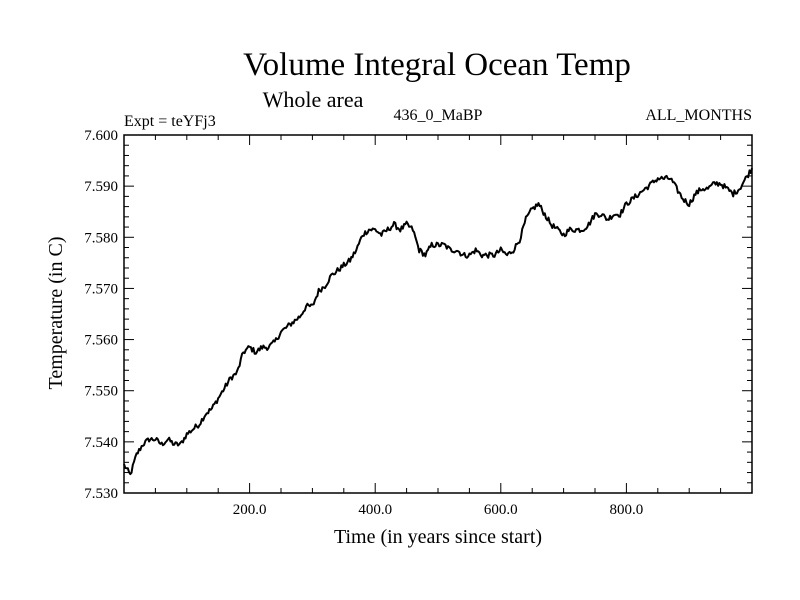 The width and height of the screenshot is (800, 600). Describe the element at coordinates (437, 65) in the screenshot. I see `chart-title: Volume Integral Ocean Temp` at that location.